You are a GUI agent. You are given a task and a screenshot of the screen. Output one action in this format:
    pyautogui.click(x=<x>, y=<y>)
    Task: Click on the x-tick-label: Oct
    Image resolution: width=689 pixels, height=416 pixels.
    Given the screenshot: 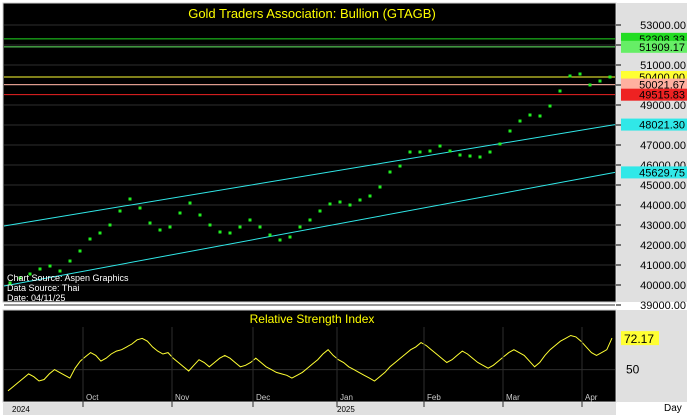 What is the action you would take?
    pyautogui.click(x=92, y=397)
    